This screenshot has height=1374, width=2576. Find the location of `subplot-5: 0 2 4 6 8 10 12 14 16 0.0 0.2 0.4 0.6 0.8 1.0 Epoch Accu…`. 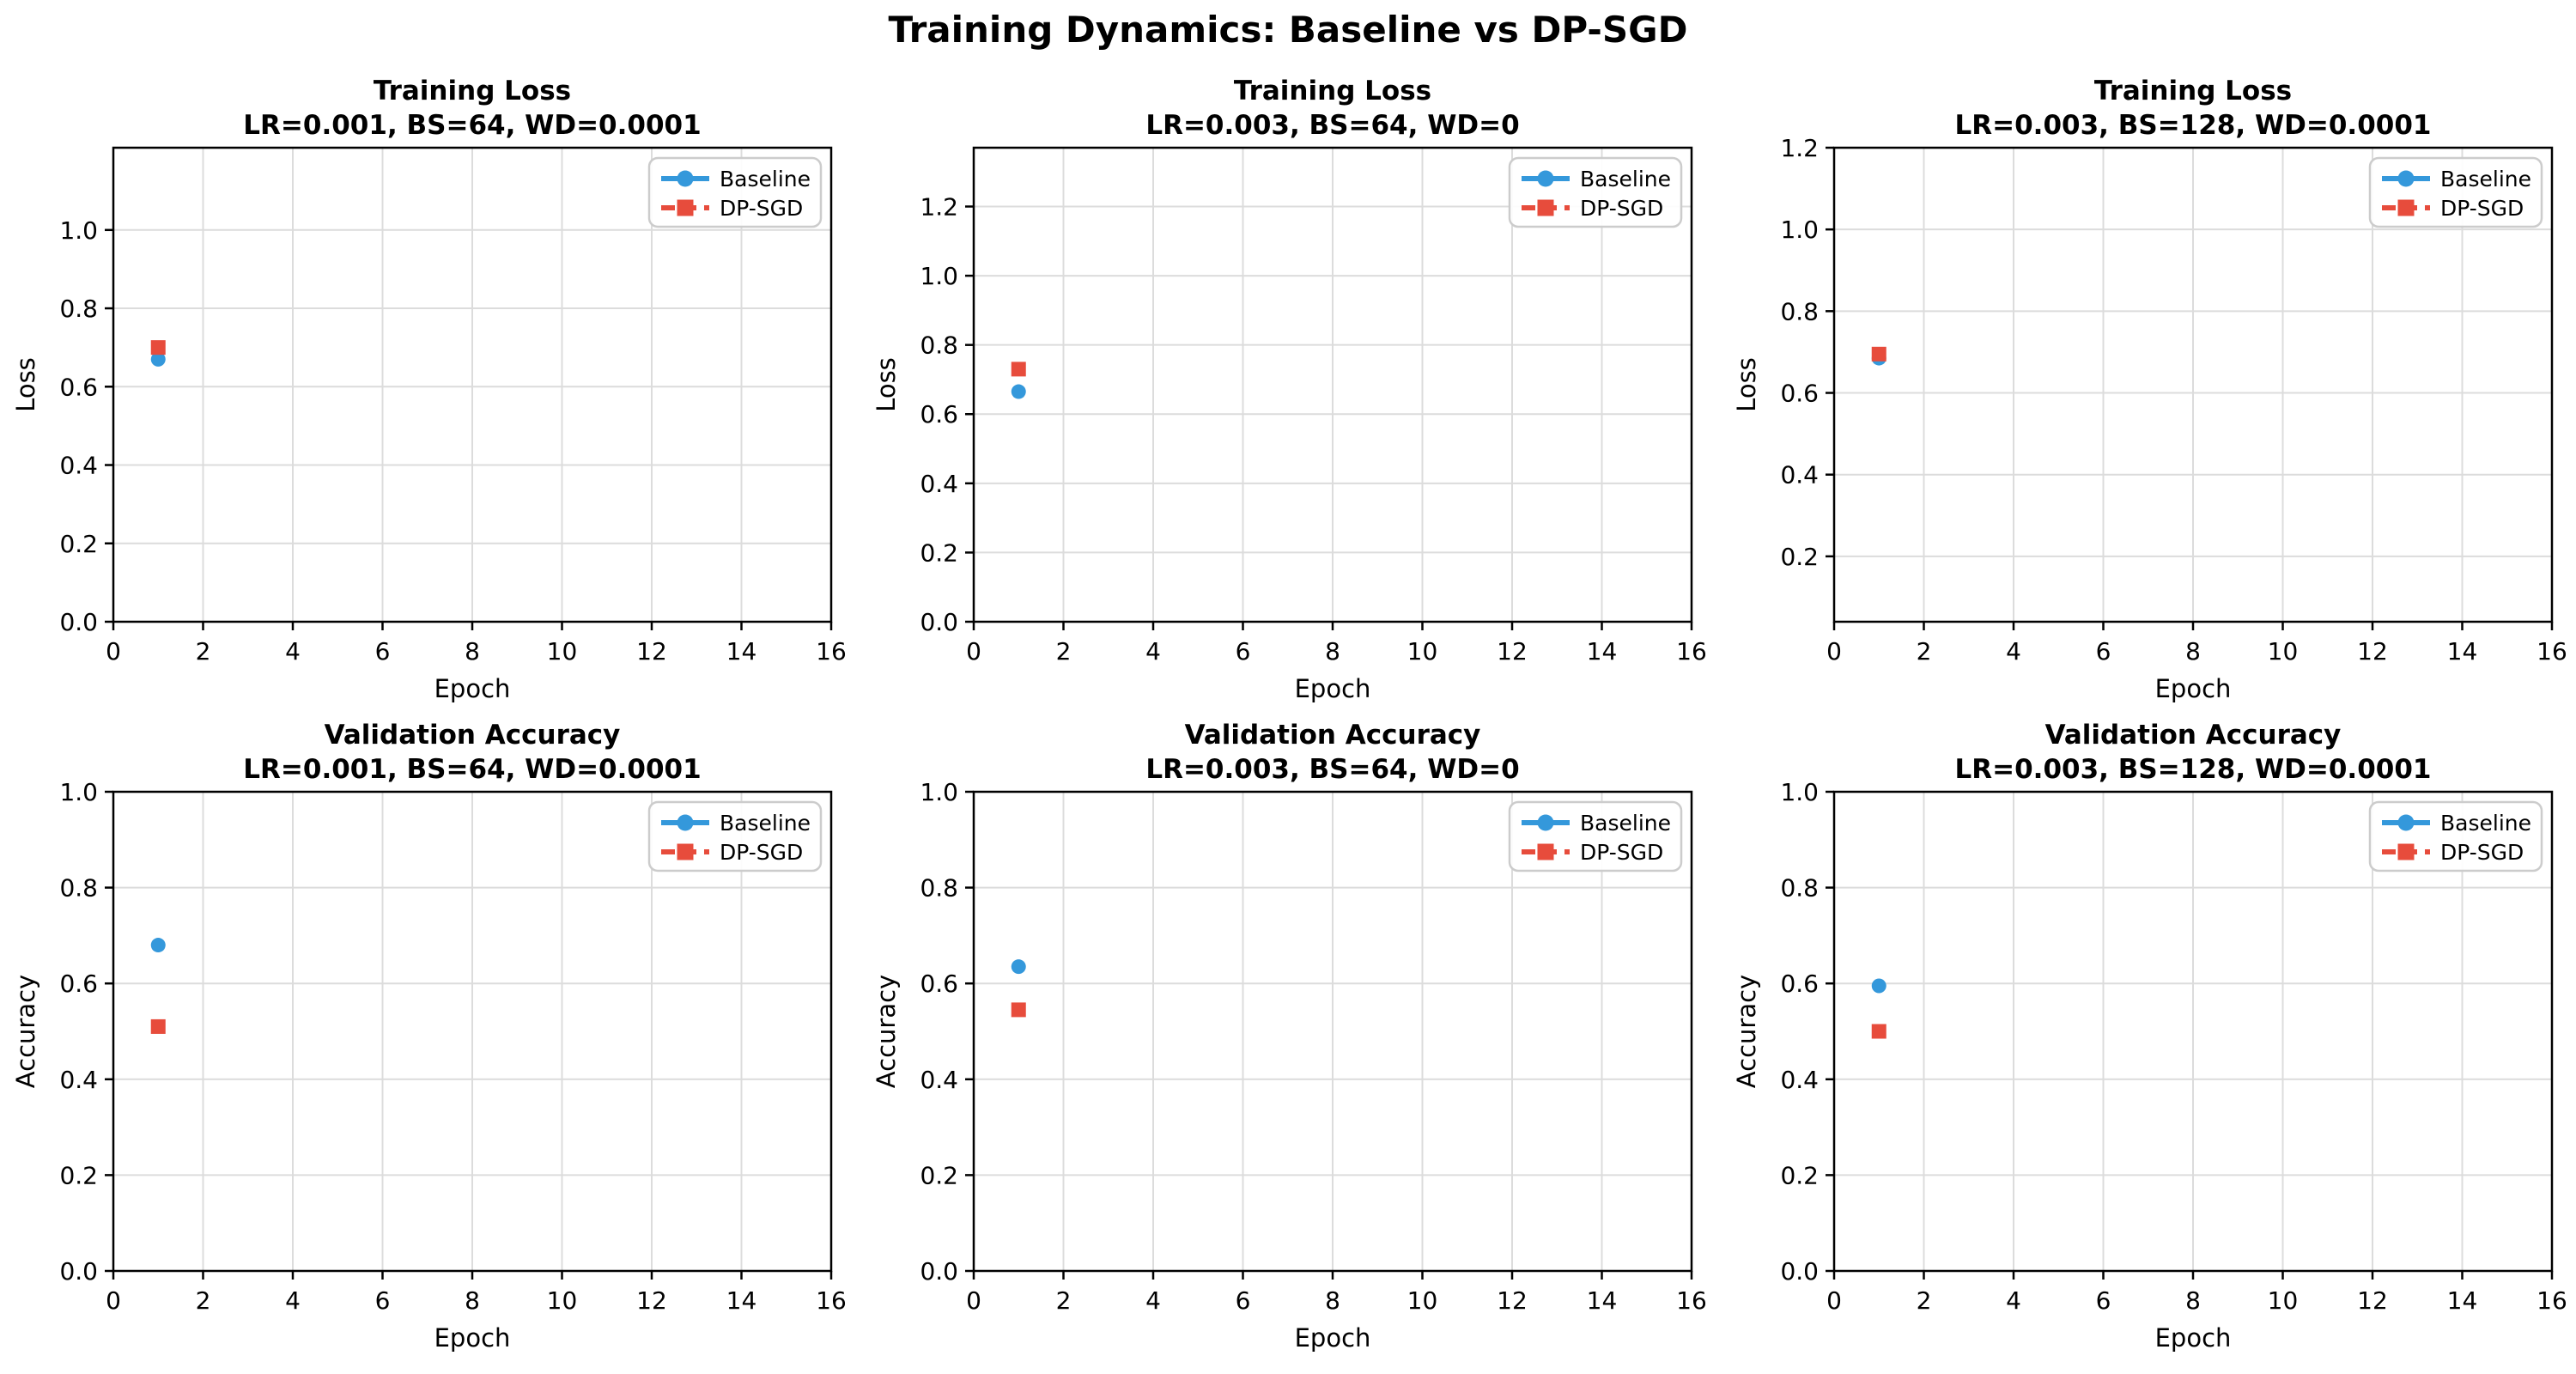

subplot-5: 0 2 4 6 8 10 12 14 16 0.0 0.2 0.4 0.6 0.8 1.0 Epoch Accu… is located at coordinates (1290, 1036).